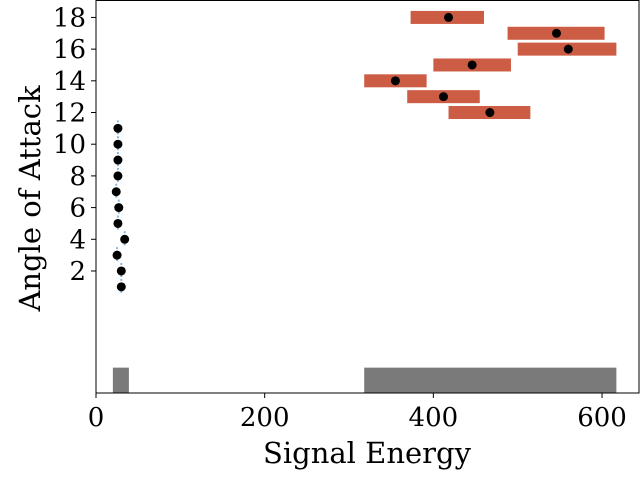 The height and width of the screenshot is (480, 640). Describe the element at coordinates (69, 18) in the screenshot. I see `y-tick-label: 18` at that location.